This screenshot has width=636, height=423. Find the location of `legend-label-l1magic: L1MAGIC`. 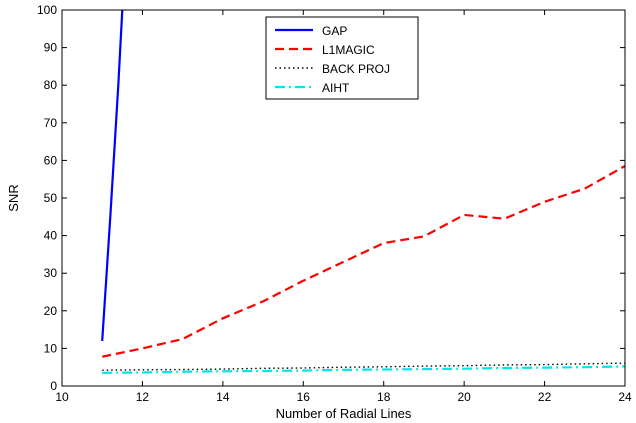

legend-label-l1magic: L1MAGIC is located at coordinates (348, 50).